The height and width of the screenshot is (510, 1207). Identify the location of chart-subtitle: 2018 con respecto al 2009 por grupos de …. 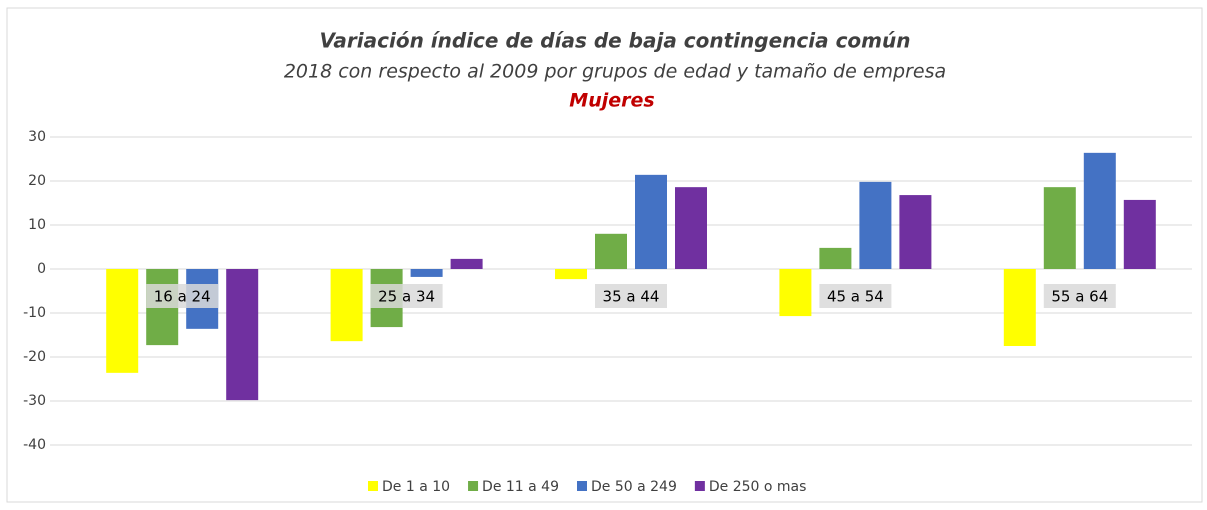
(615, 72).